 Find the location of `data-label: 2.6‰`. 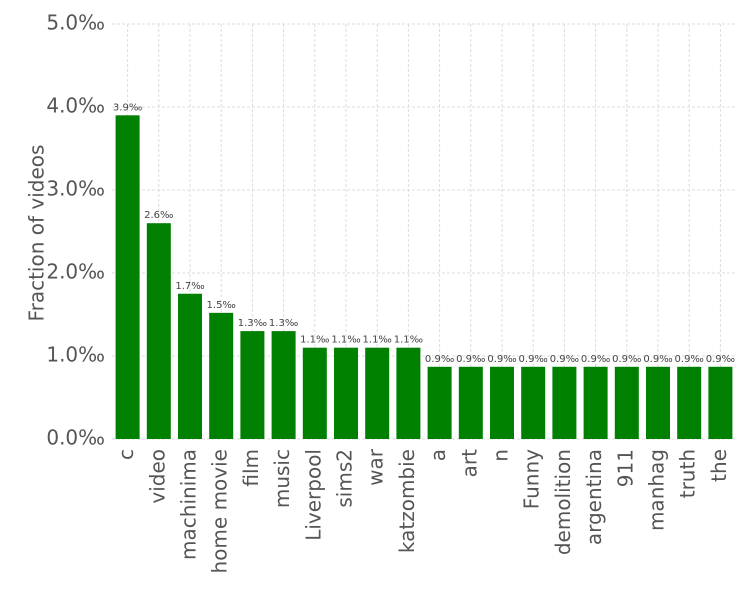

data-label: 2.6‰ is located at coordinates (158, 215).